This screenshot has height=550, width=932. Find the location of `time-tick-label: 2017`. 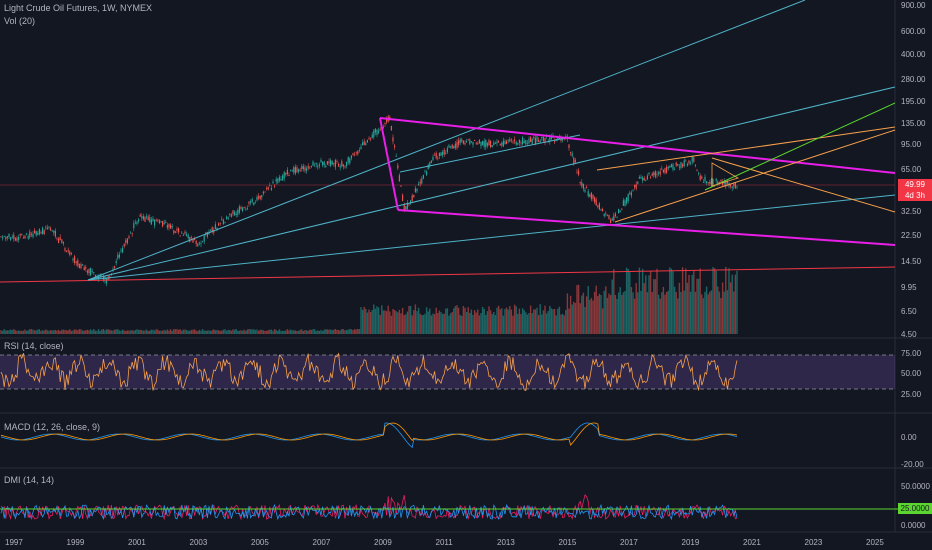

time-tick-label: 2017 is located at coordinates (629, 542).